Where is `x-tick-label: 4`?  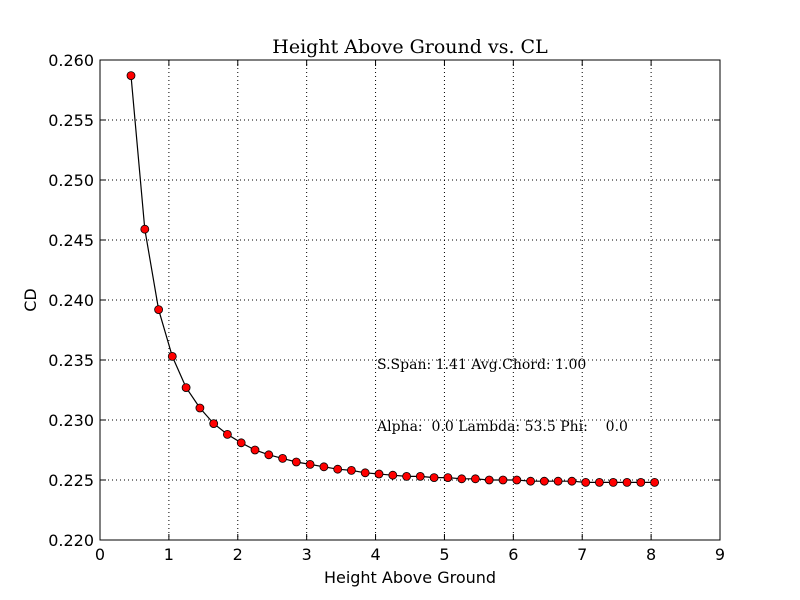
x-tick-label: 4 is located at coordinates (375, 554).